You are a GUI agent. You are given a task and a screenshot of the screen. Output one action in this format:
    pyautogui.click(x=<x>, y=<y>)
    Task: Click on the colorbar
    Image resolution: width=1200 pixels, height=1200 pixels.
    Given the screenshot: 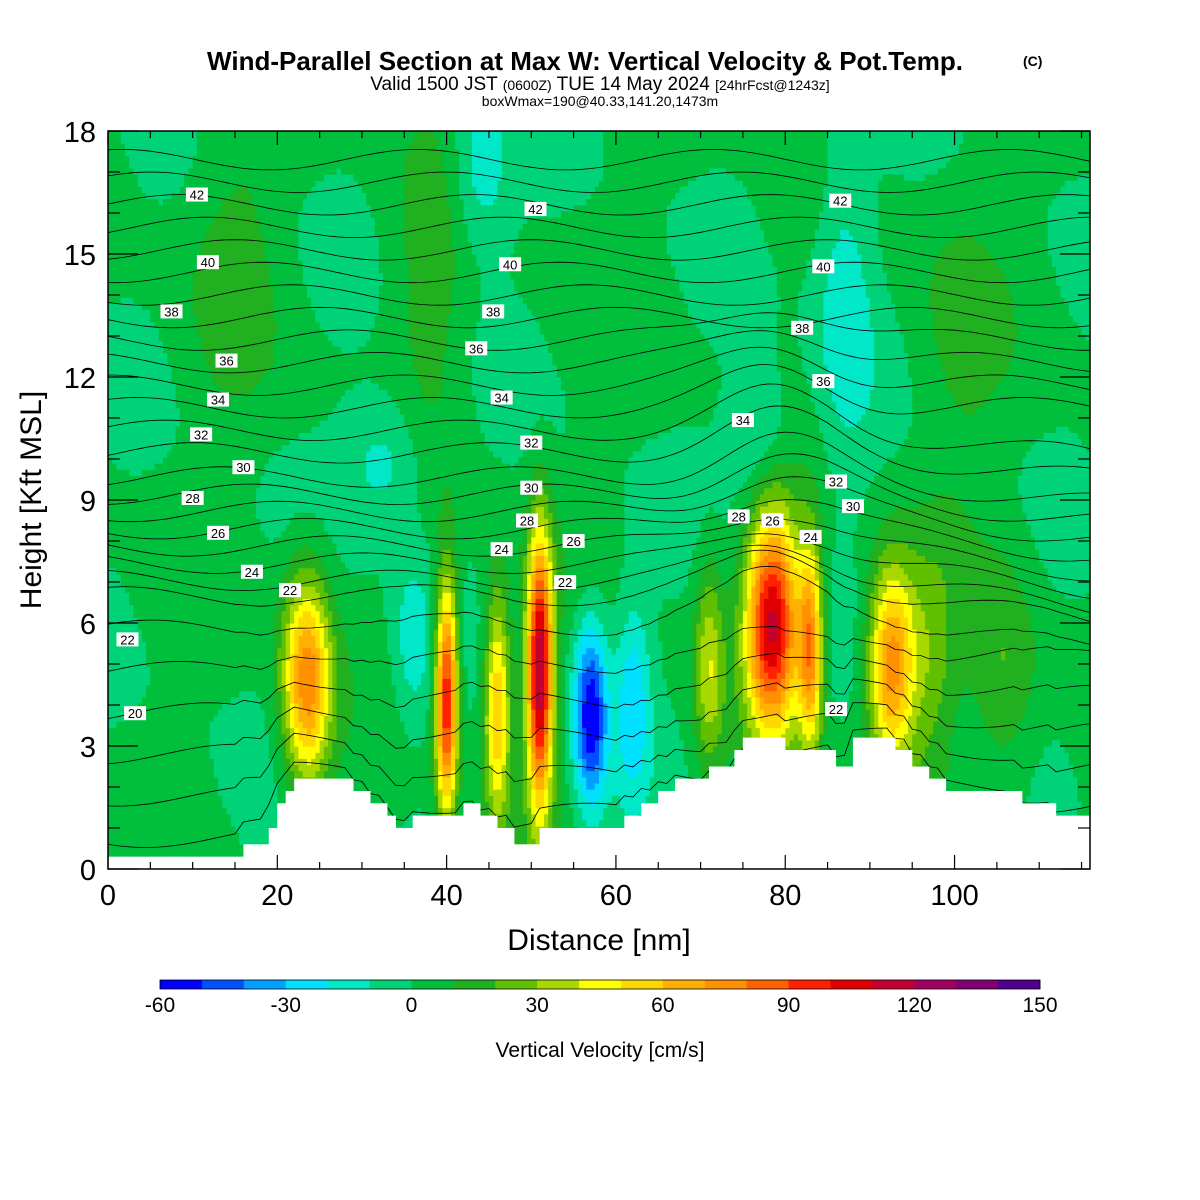 What is the action you would take?
    pyautogui.click(x=600, y=984)
    